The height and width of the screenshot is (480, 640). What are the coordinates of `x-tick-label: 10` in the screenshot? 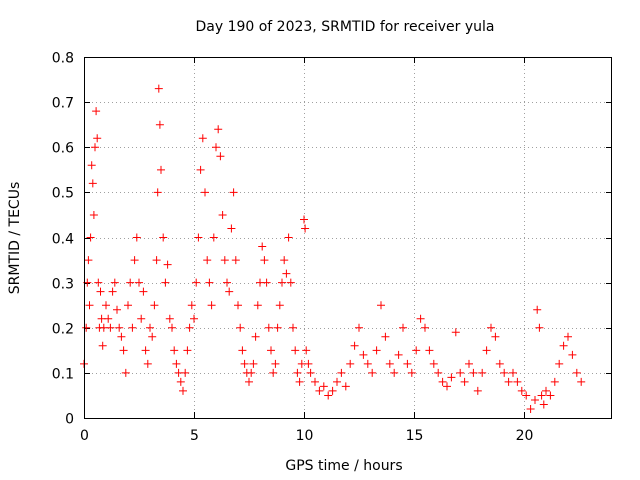 It's located at (305, 436).